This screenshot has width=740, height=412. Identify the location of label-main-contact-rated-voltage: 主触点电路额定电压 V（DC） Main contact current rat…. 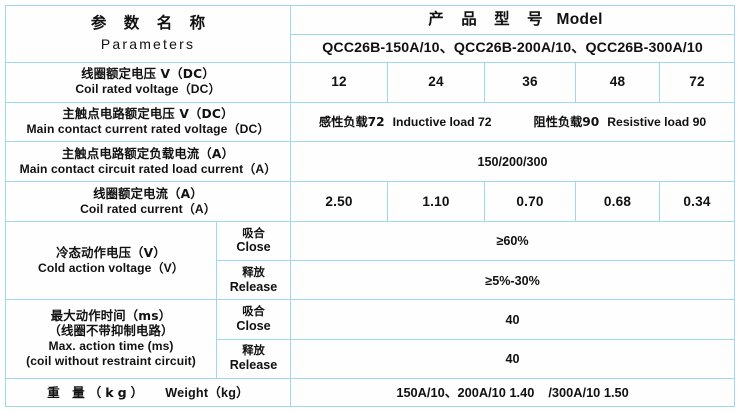
(148, 122).